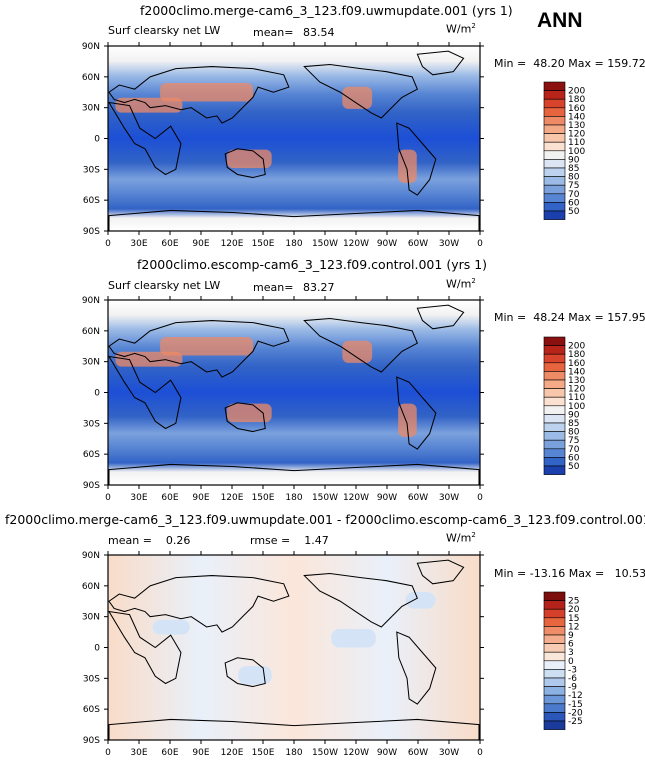 The height and width of the screenshot is (765, 645). Describe the element at coordinates (574, 160) in the screenshot. I see `colorbar-label: 90` at that location.